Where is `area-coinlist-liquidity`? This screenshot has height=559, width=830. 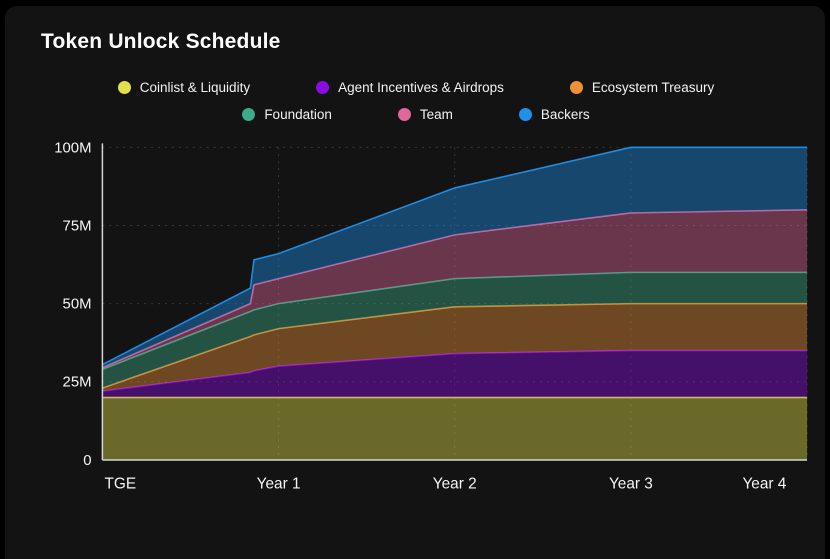
area-coinlist-liquidity is located at coordinates (455, 428).